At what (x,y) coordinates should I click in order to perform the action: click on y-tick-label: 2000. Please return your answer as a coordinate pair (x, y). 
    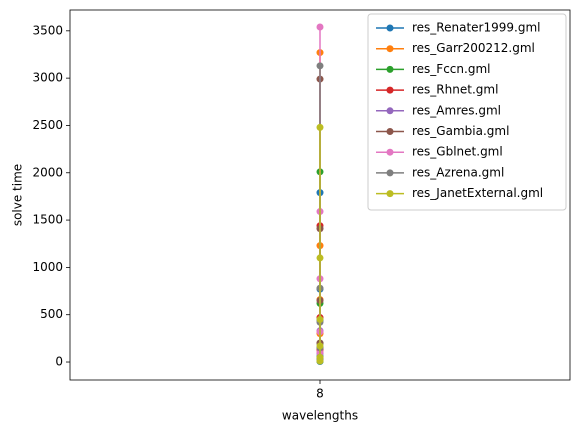
    Looking at the image, I should click on (47, 172).